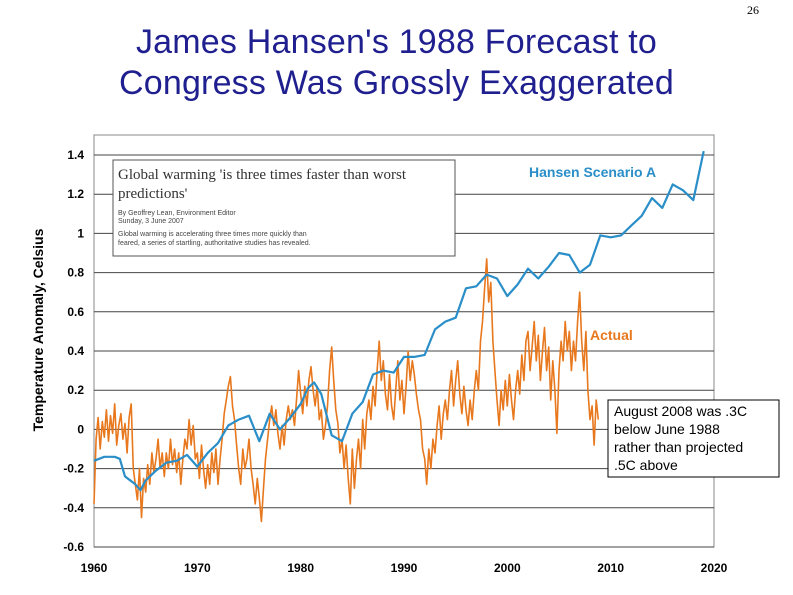 This screenshot has height=595, width=793. What do you see at coordinates (610, 568) in the screenshot?
I see `x-tick-label: 2010` at bounding box center [610, 568].